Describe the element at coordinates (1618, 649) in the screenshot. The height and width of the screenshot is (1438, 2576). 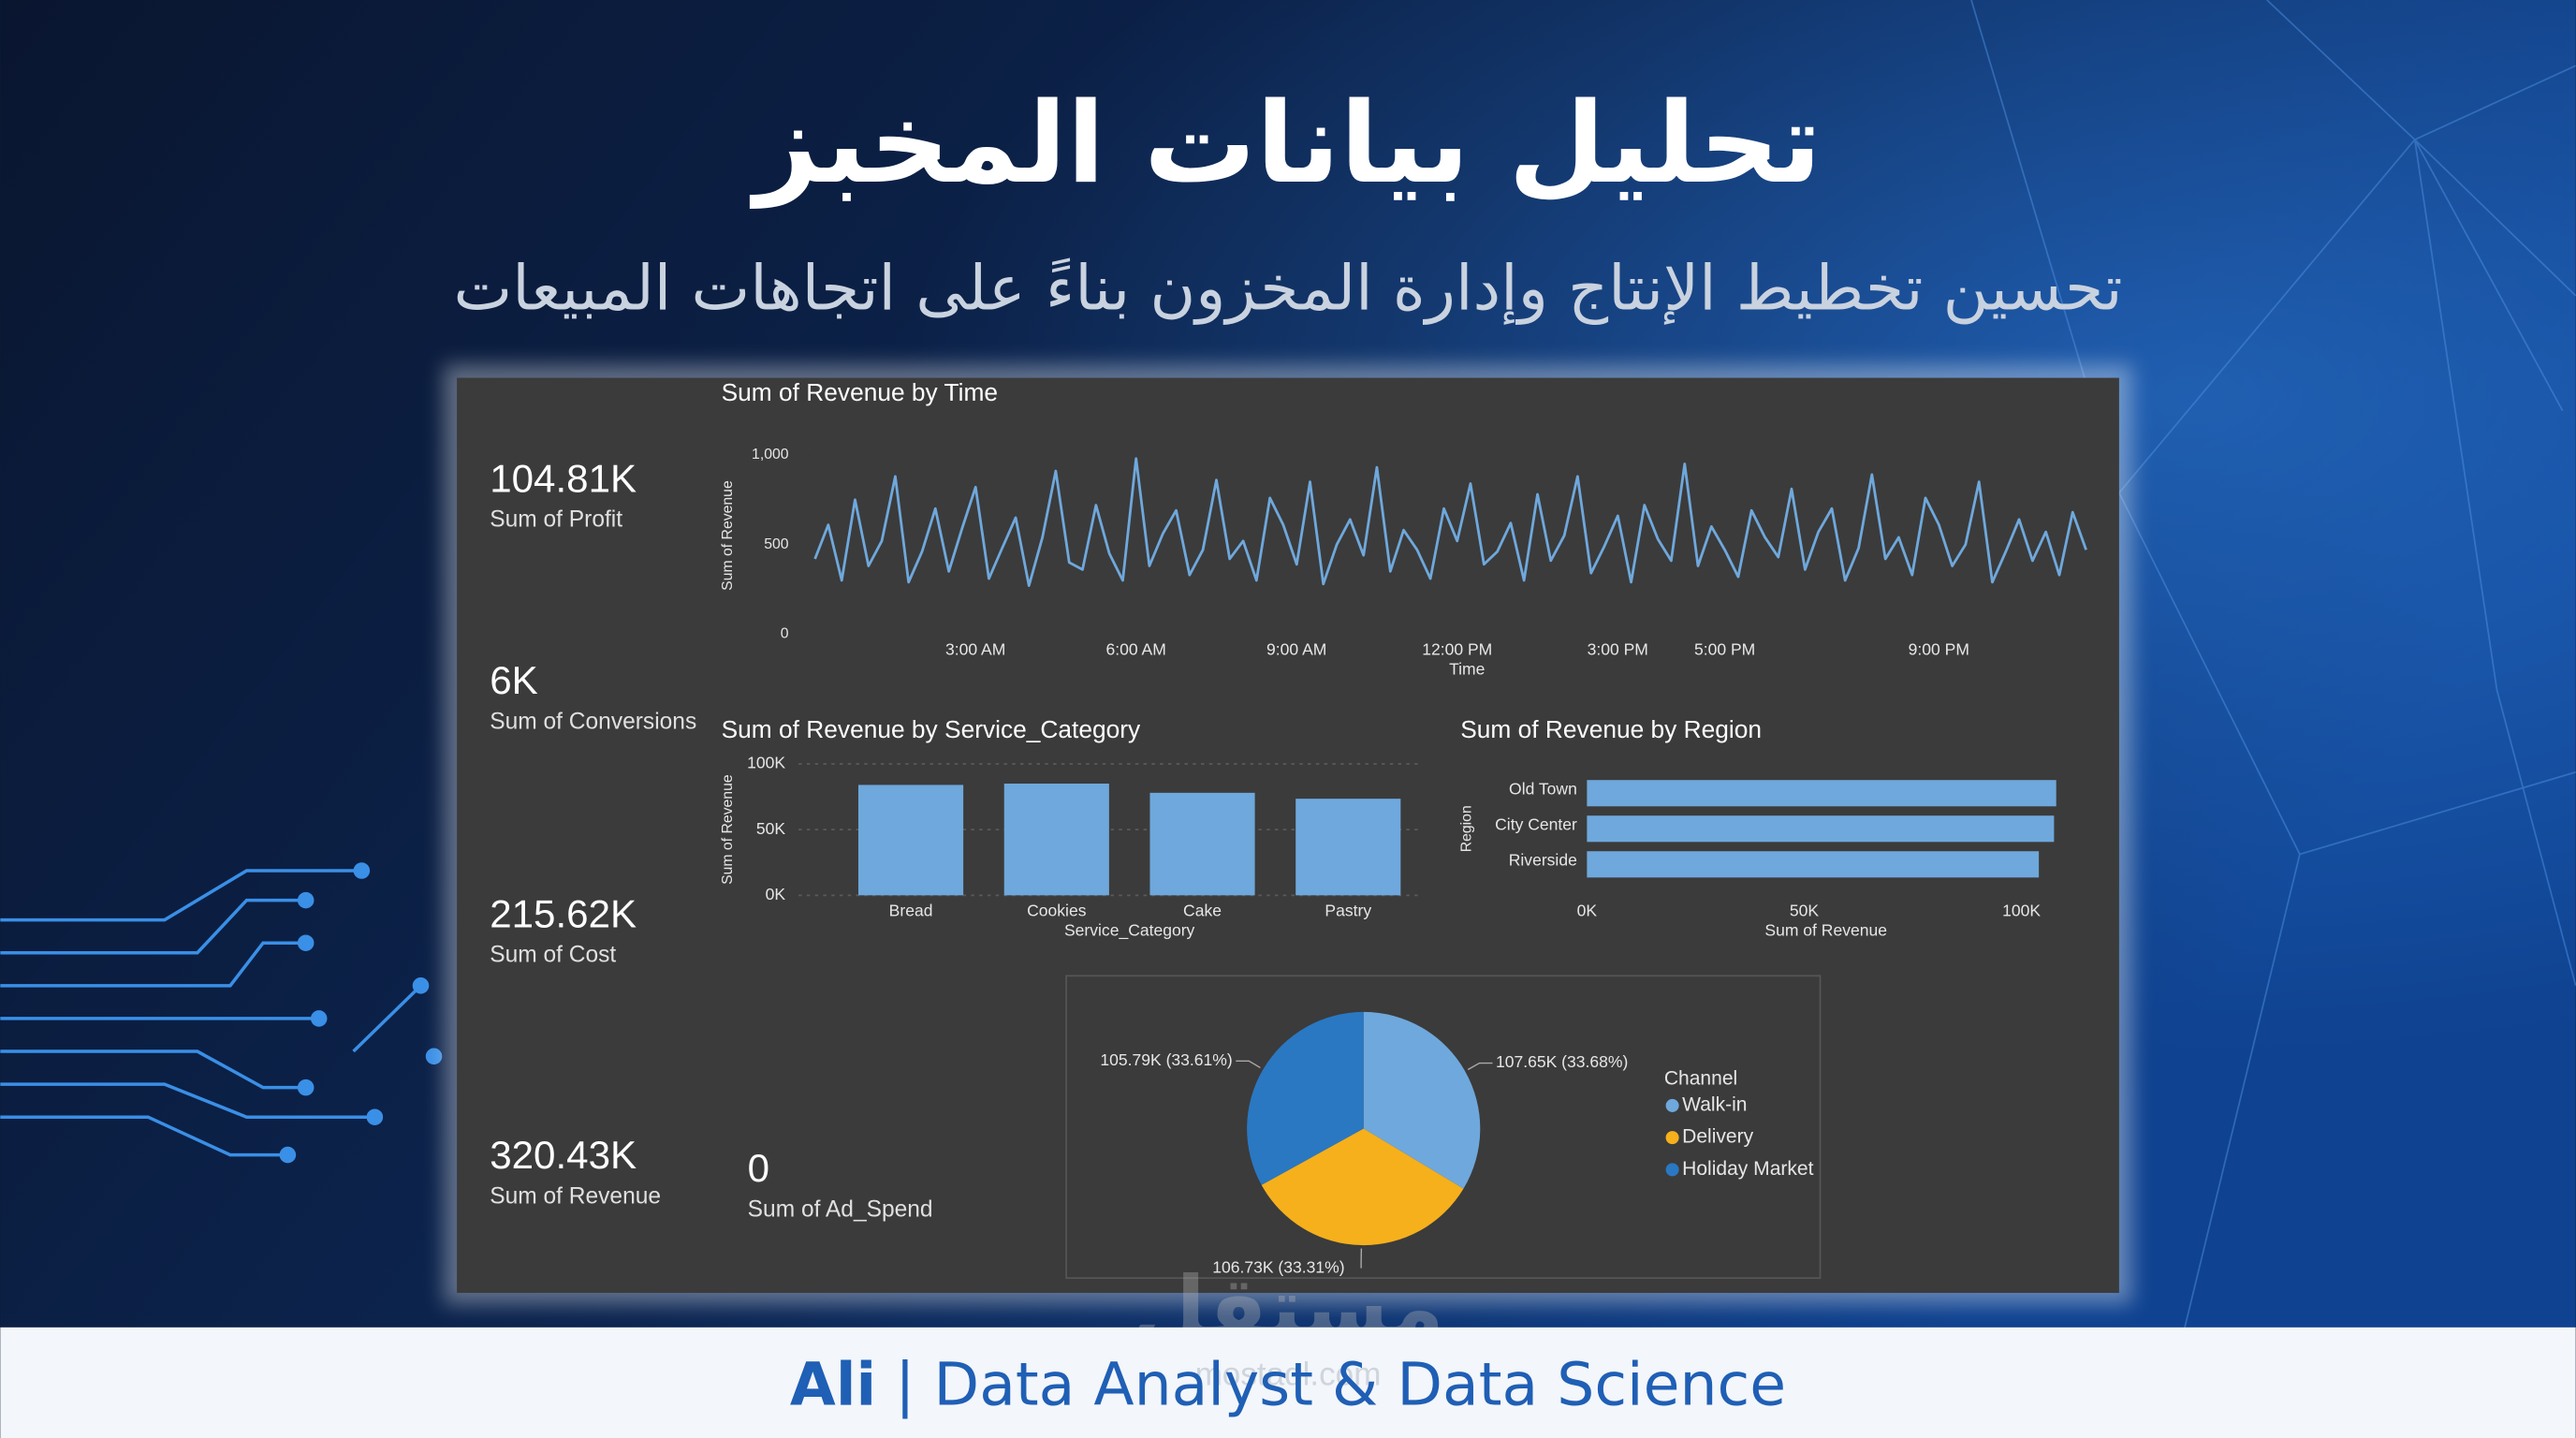
I see `x-tick-label: 3:00 PM` at that location.